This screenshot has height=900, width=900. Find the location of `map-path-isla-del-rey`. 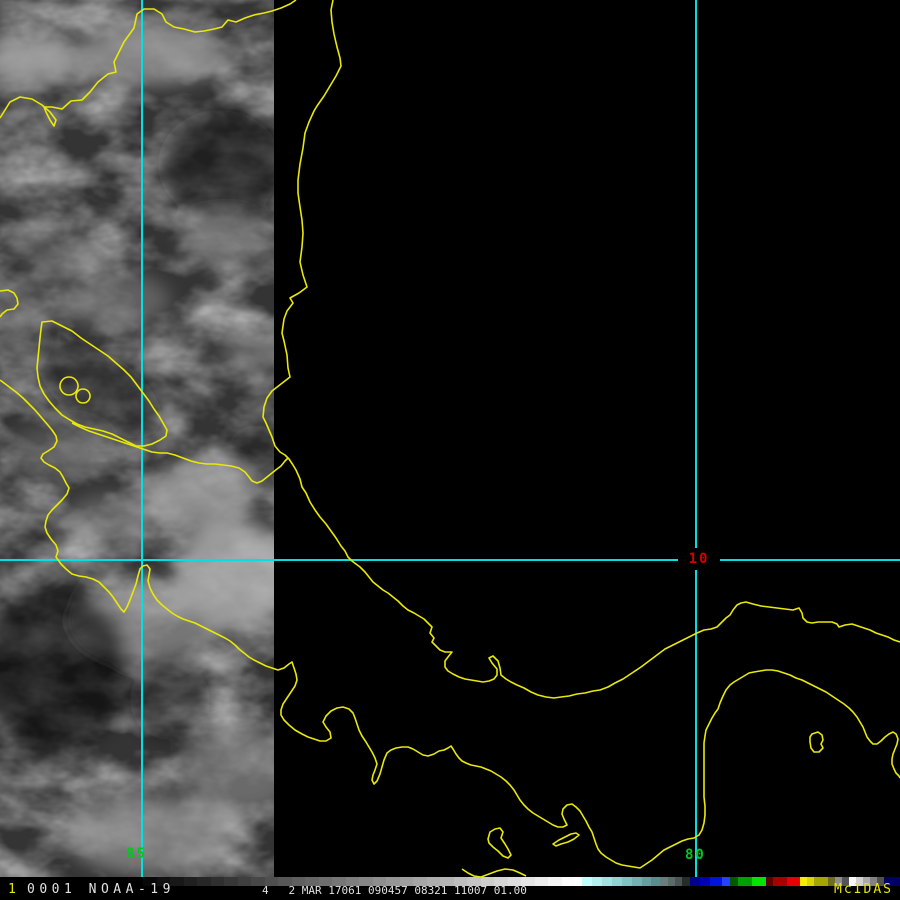

map-path-isla-del-rey is located at coordinates (816, 742).